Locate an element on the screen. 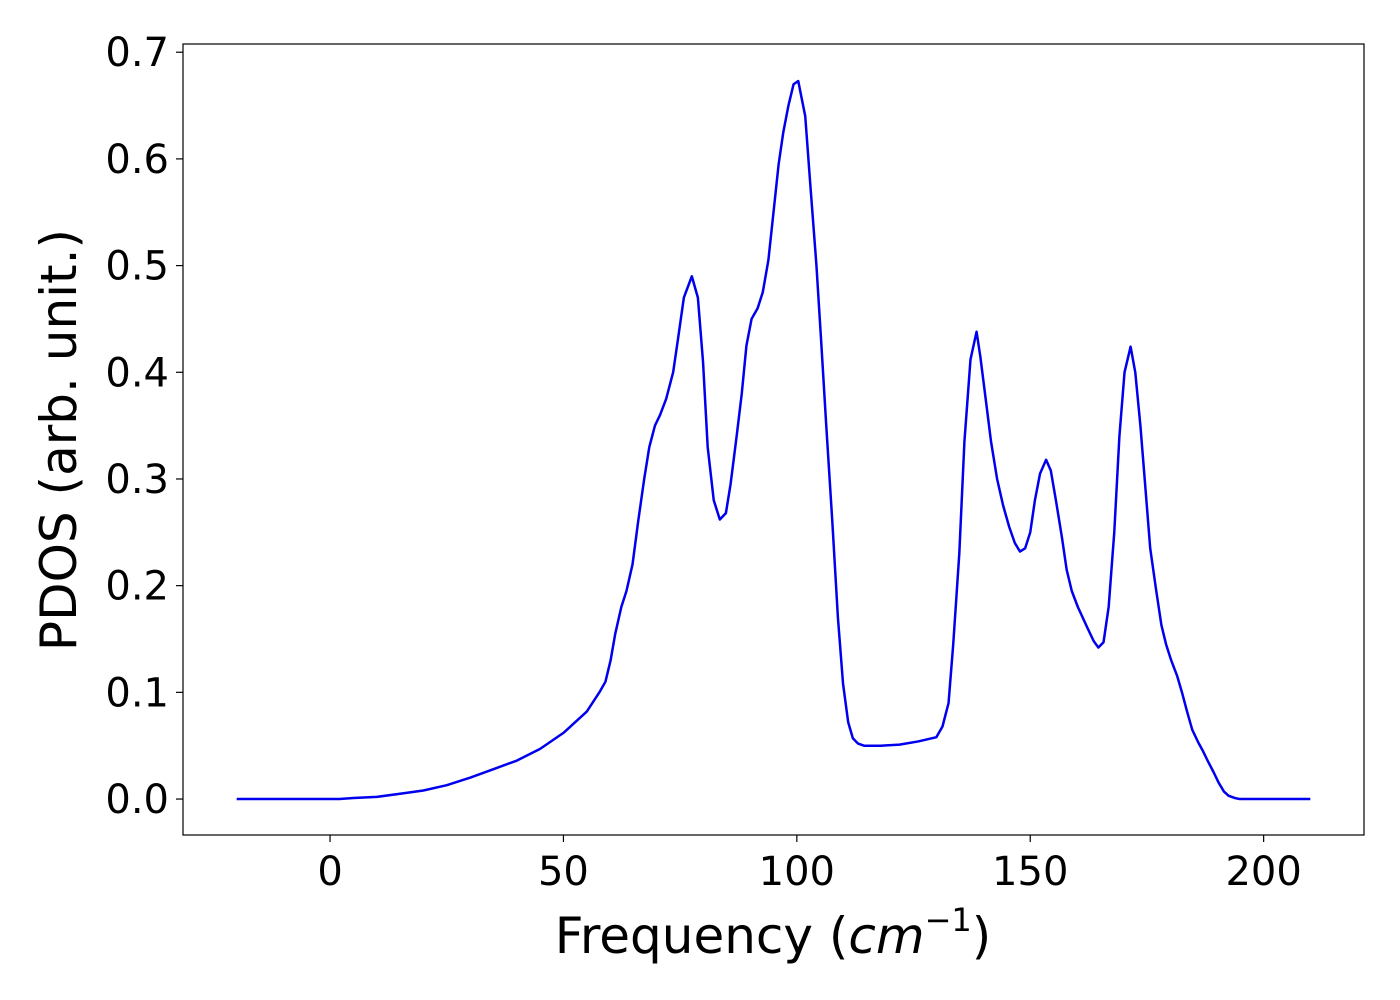  x-tick-label: 0 is located at coordinates (329, 872).